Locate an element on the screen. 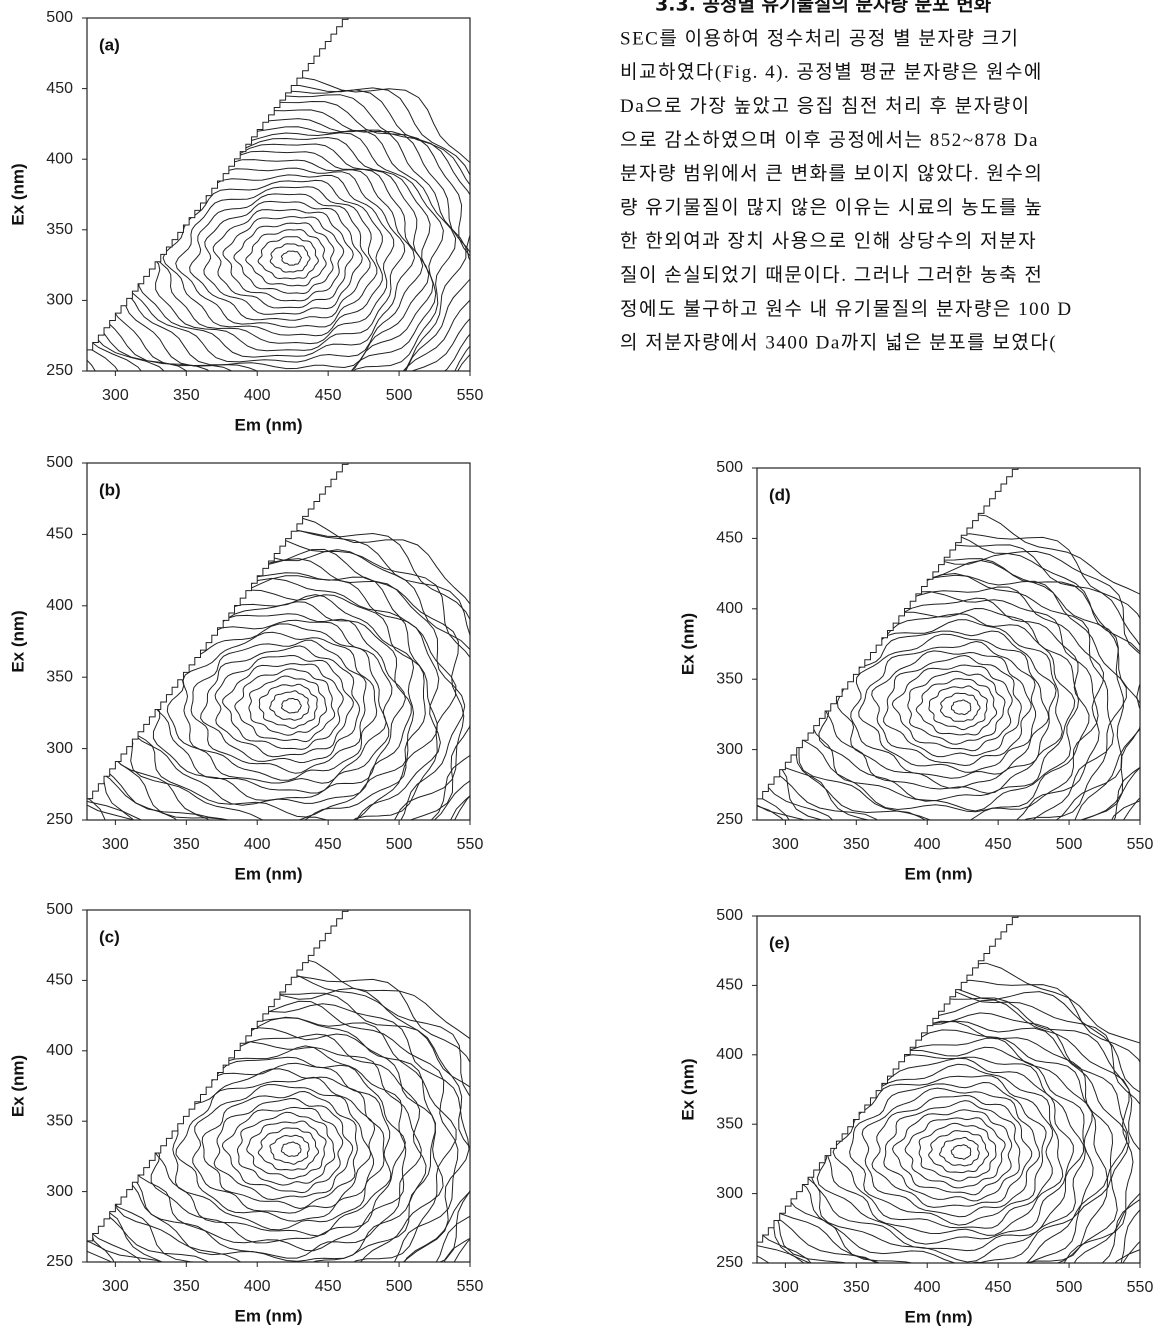  panel-label: (c) is located at coordinates (109, 936).